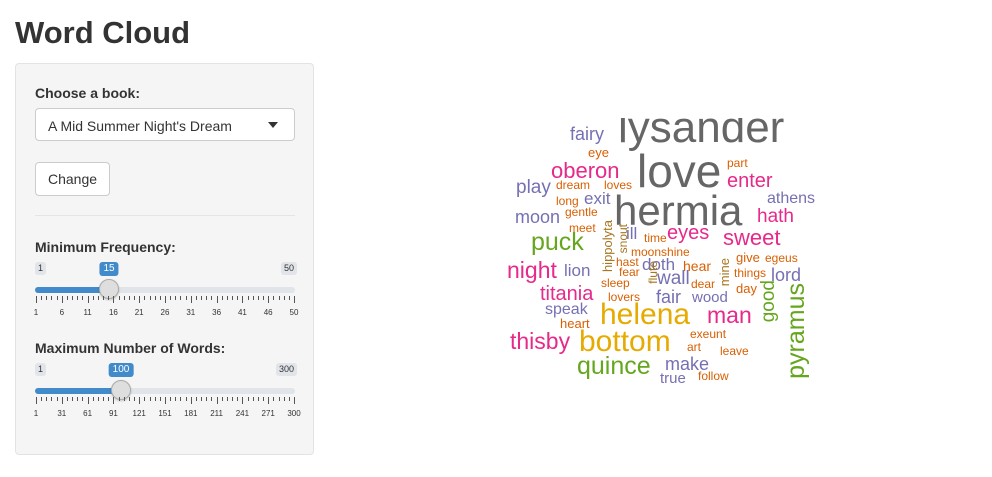 The width and height of the screenshot is (992, 477). I want to click on slider-min-label: 1, so click(41, 369).